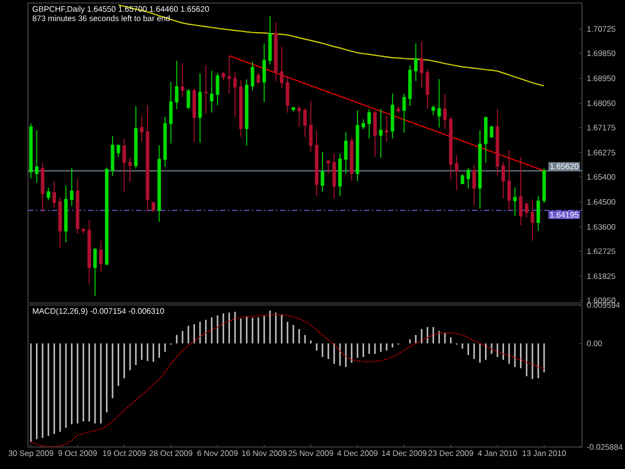 Image resolution: width=625 pixels, height=469 pixels. What do you see at coordinates (31, 454) in the screenshot?
I see `x-tick-label: 30 Sep 2009` at bounding box center [31, 454].